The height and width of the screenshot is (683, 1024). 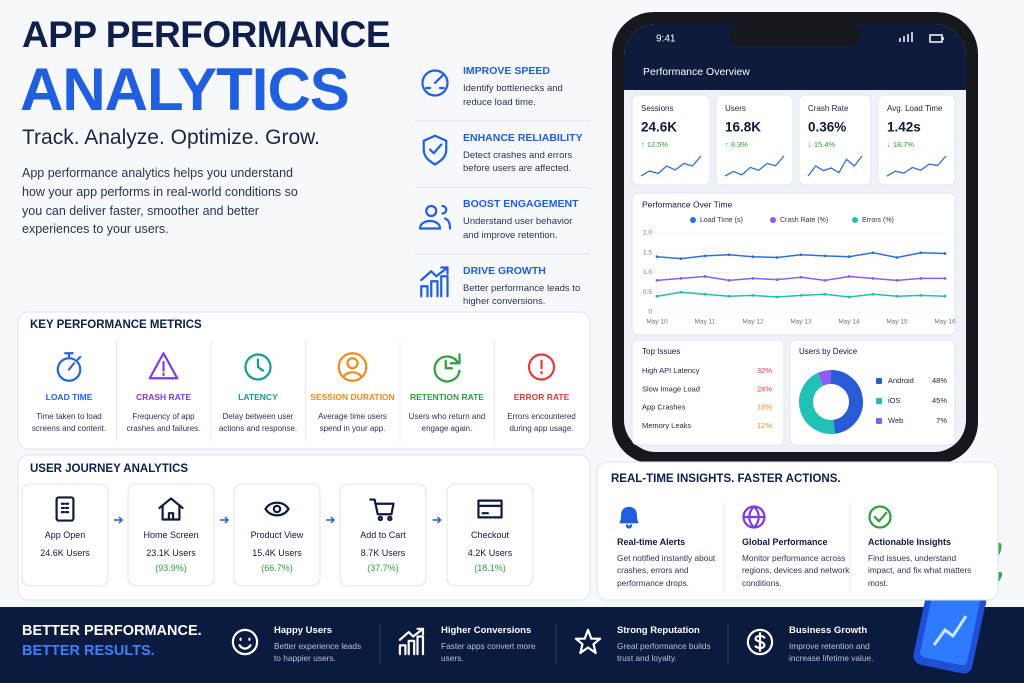 What do you see at coordinates (647, 292) in the screenshot?
I see `y-tick-label: 0.5` at bounding box center [647, 292].